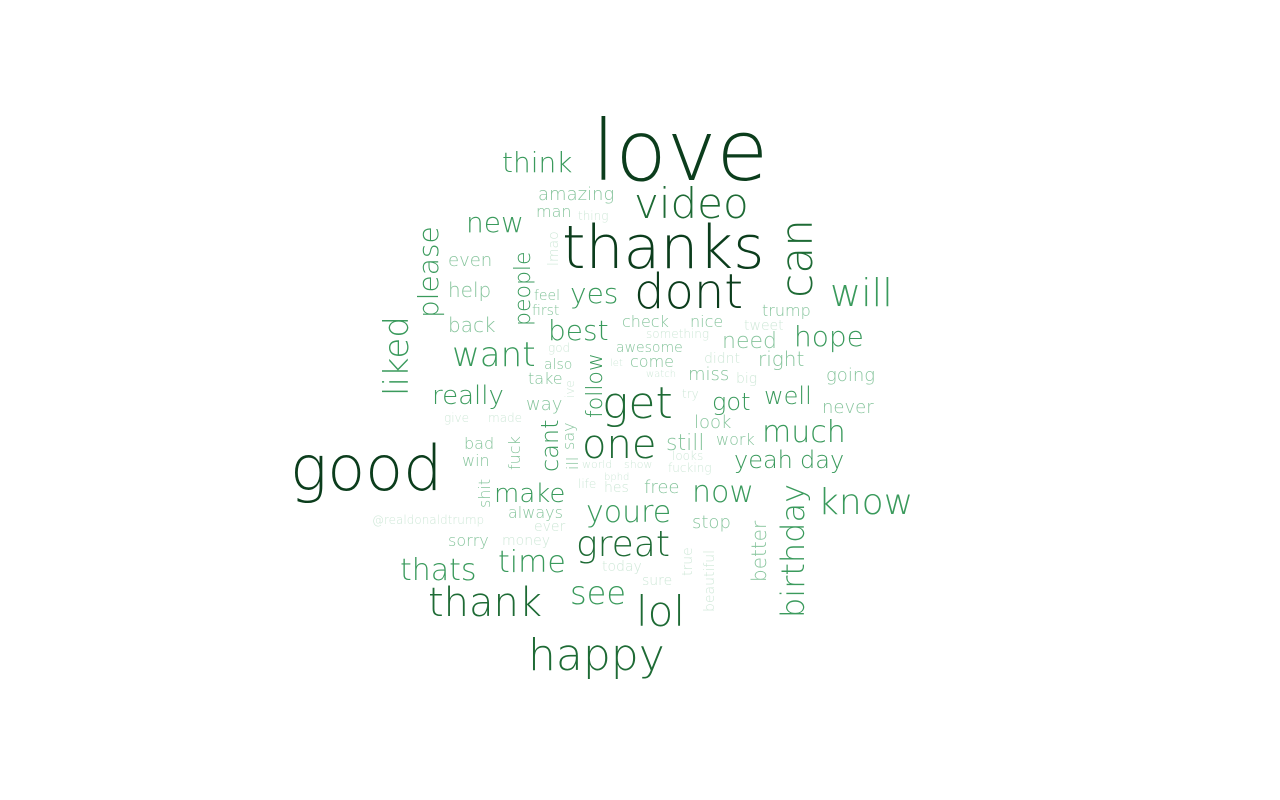 The width and height of the screenshot is (1280, 800). What do you see at coordinates (690, 468) in the screenshot?
I see `word-fucking: fucking` at bounding box center [690, 468].